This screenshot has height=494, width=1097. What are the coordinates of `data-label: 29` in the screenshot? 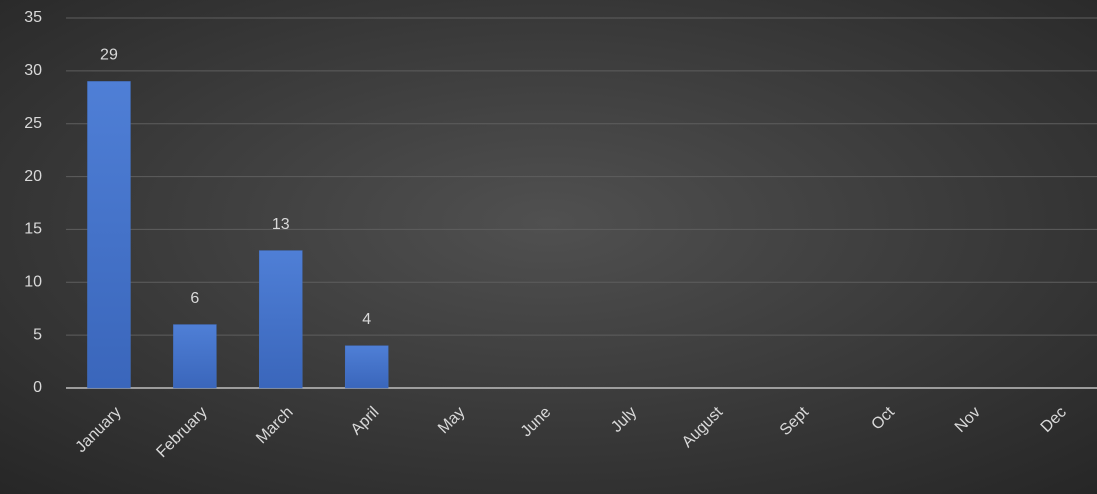 It's located at (109, 55).